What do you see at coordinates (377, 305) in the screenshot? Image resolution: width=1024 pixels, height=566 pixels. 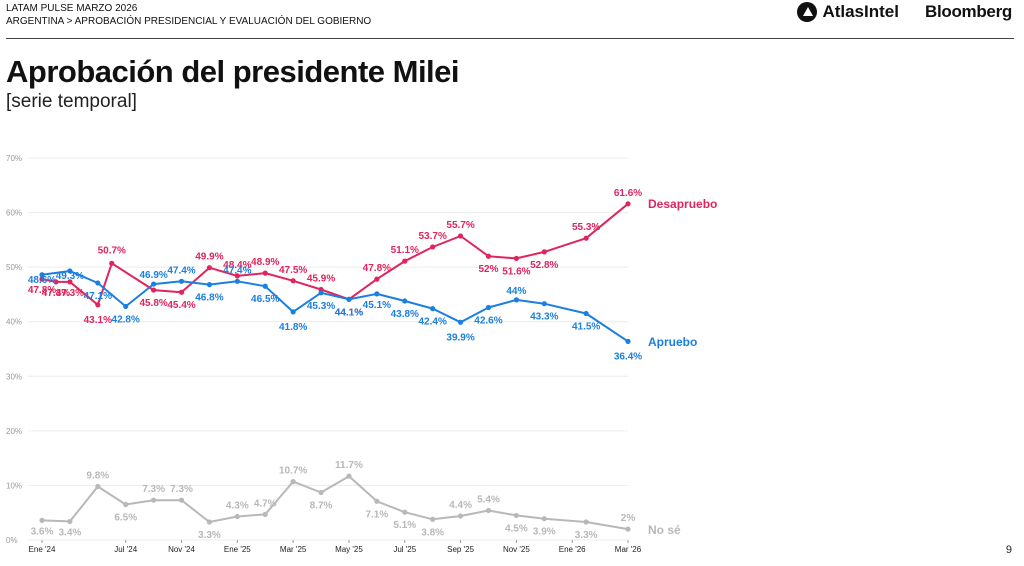 I see `data-label: 45.1%` at bounding box center [377, 305].